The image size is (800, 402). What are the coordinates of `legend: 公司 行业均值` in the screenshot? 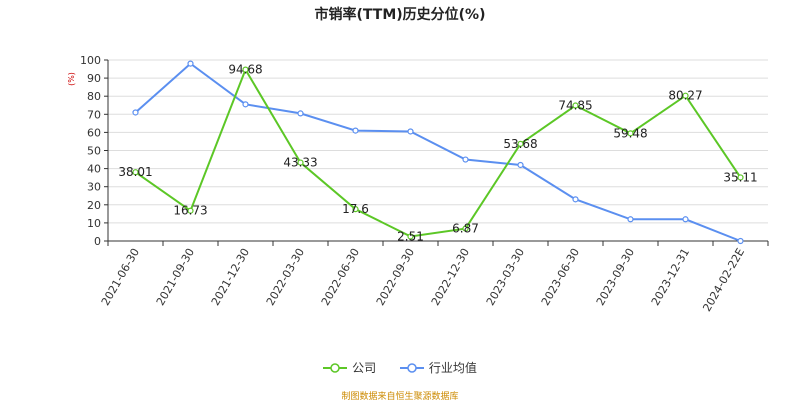 It's located at (400, 367).